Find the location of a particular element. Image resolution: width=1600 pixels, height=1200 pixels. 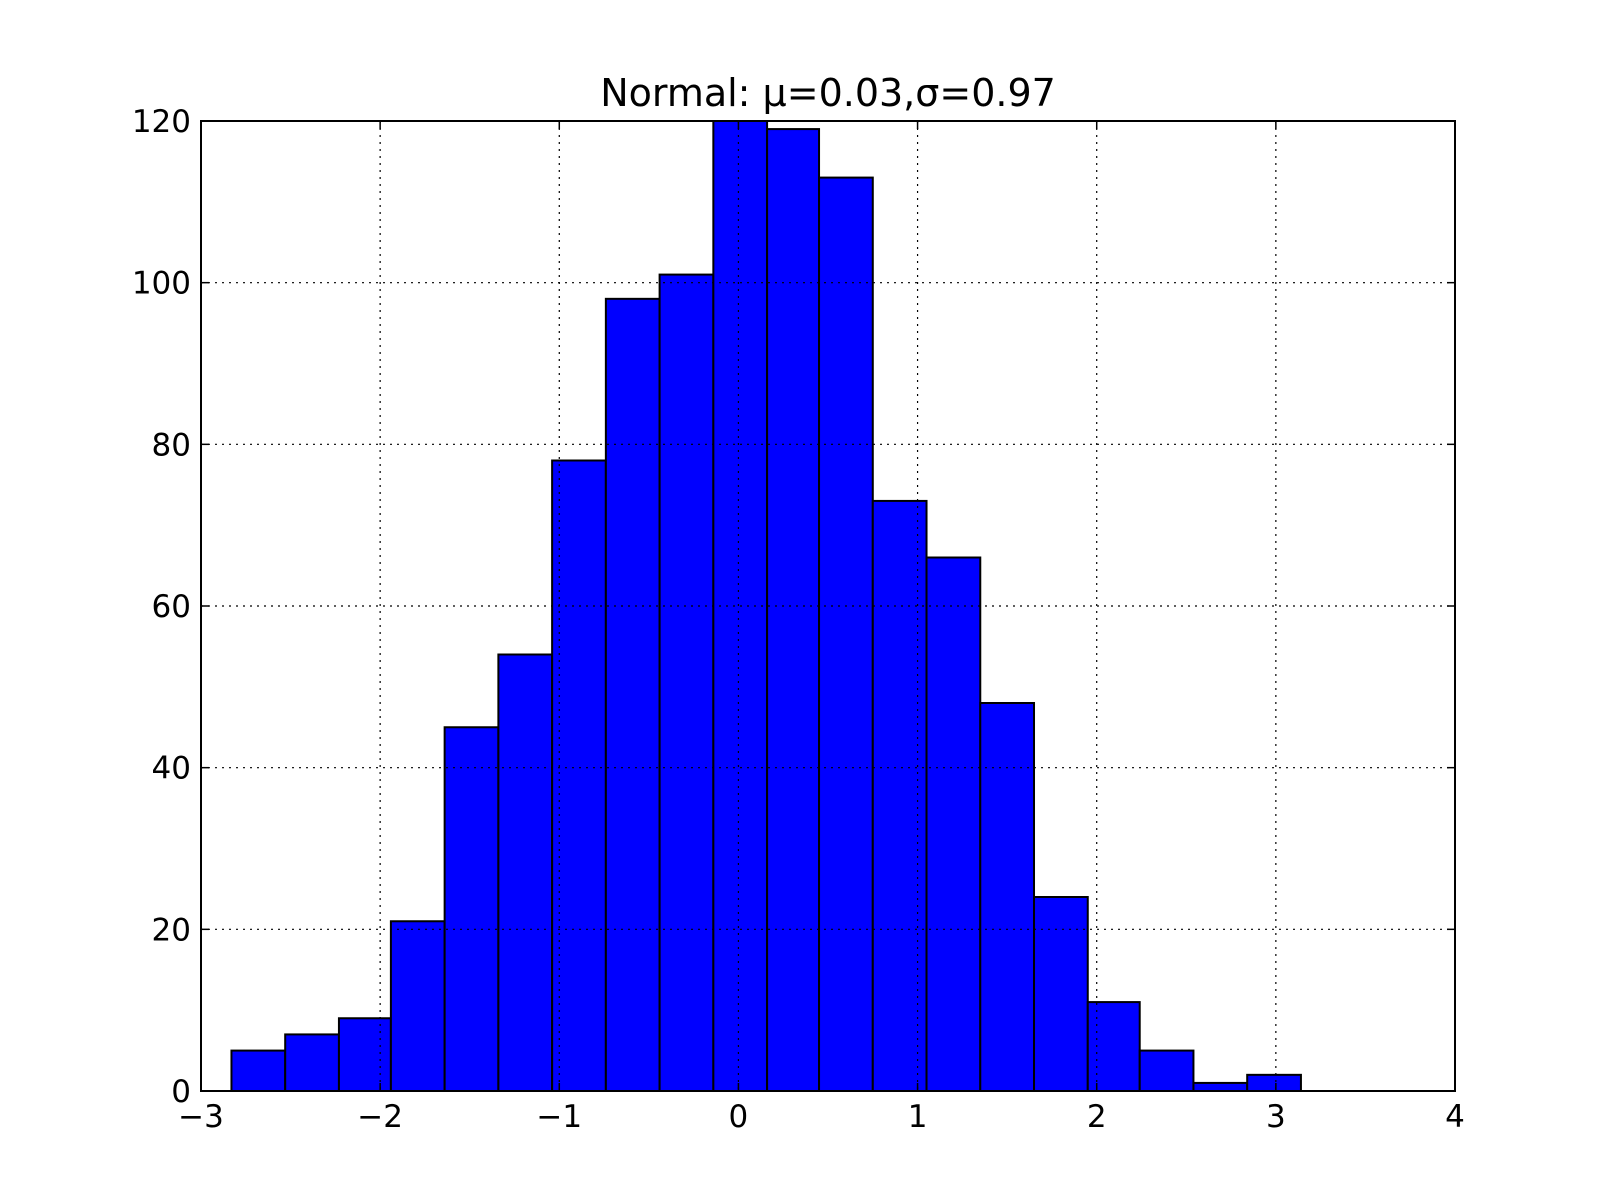

y-tick-label: 80 is located at coordinates (171, 445).